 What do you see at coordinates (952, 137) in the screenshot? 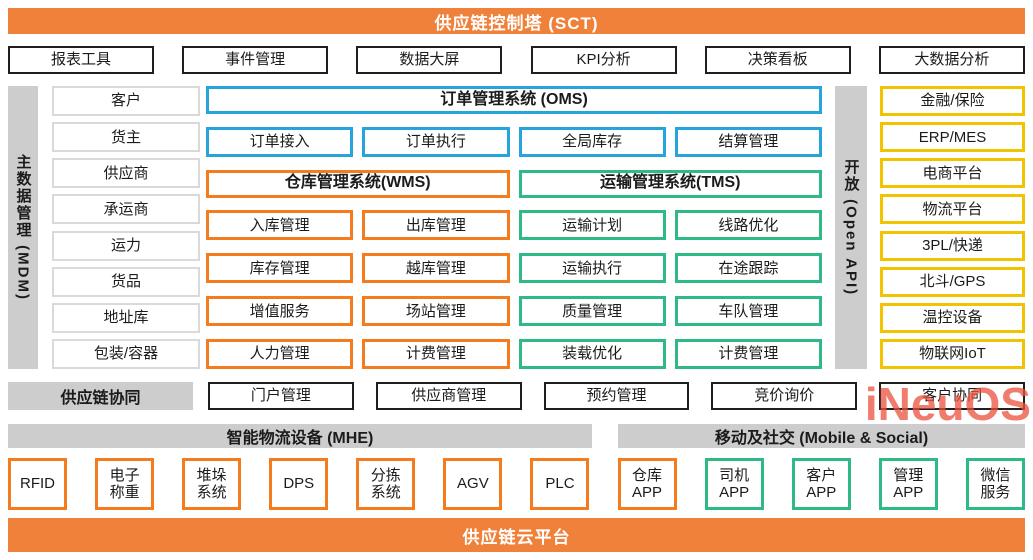
I see `module-box: ERP/MES` at bounding box center [952, 137].